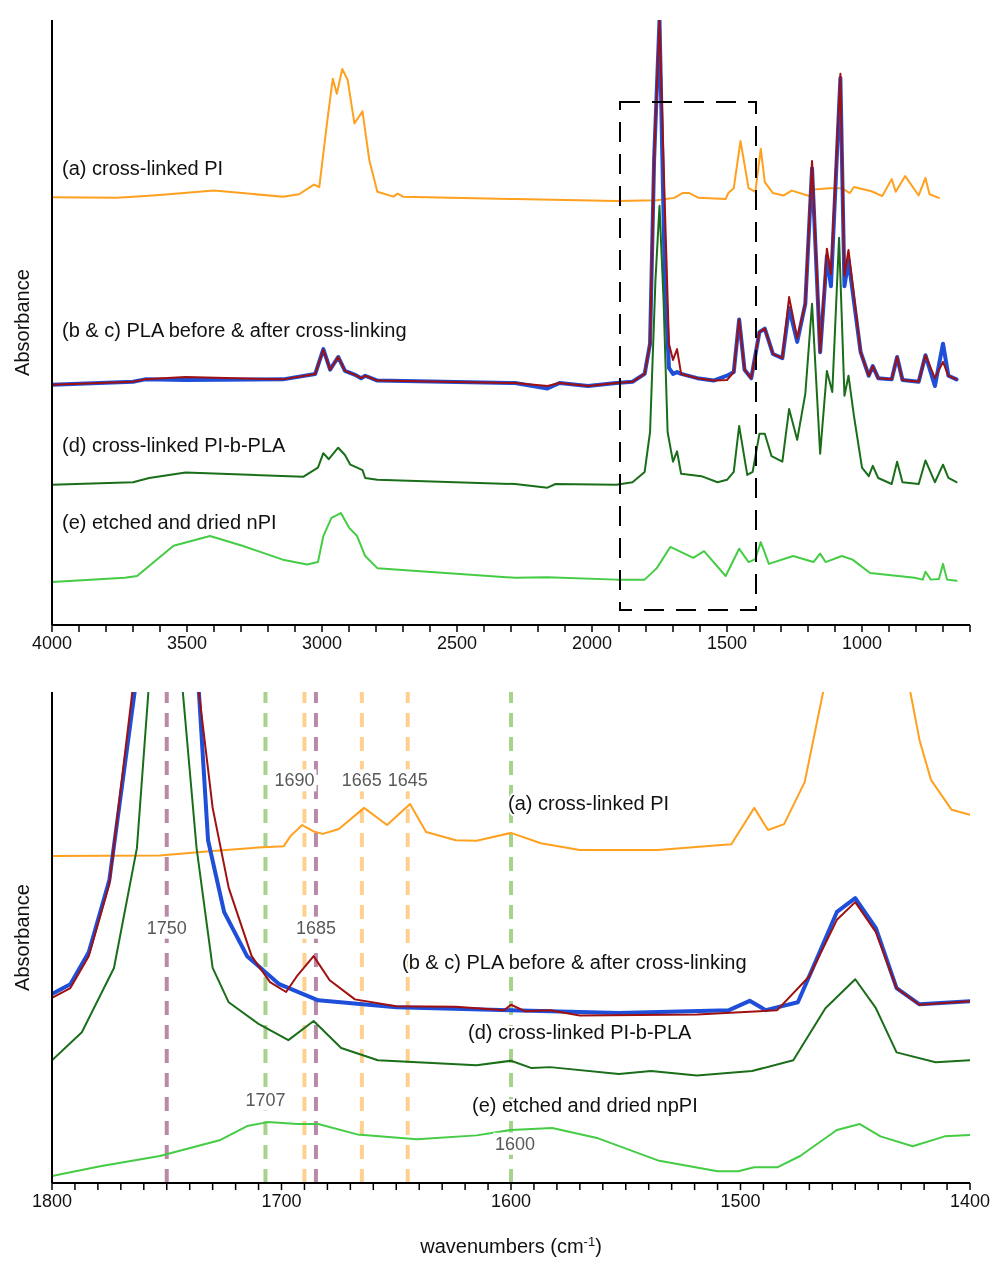 The height and width of the screenshot is (1261, 1000). I want to click on ref-line-label: 1690, so click(294, 780).